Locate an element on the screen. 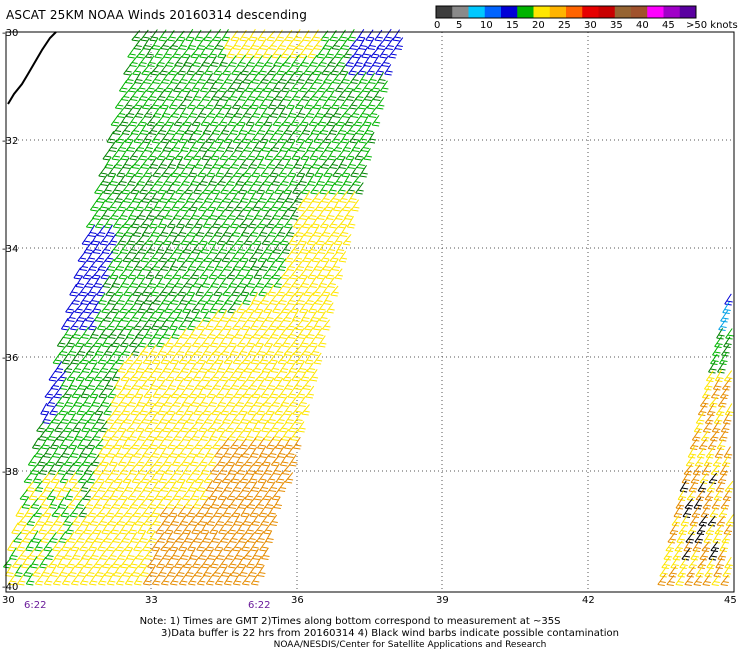  lon-tick-label: 33 is located at coordinates (151, 600).